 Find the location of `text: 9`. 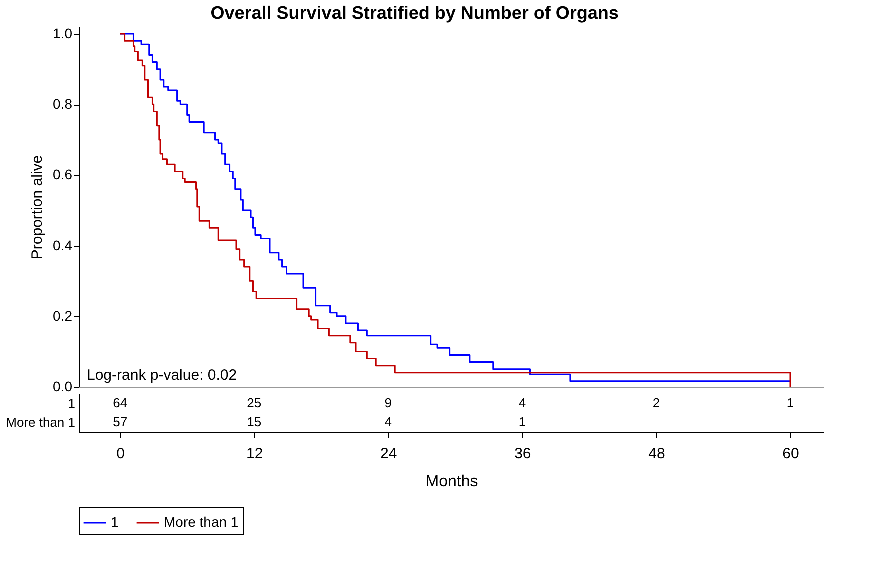

text: 9 is located at coordinates (388, 403).